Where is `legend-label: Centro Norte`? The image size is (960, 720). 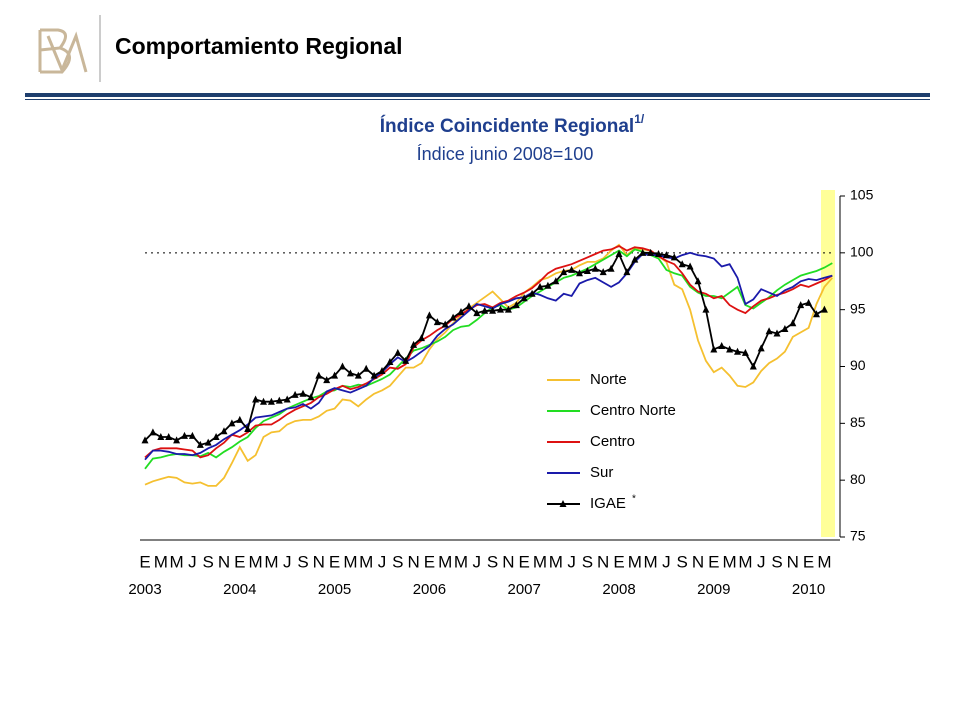 legend-label: Centro Norte is located at coordinates (633, 410).